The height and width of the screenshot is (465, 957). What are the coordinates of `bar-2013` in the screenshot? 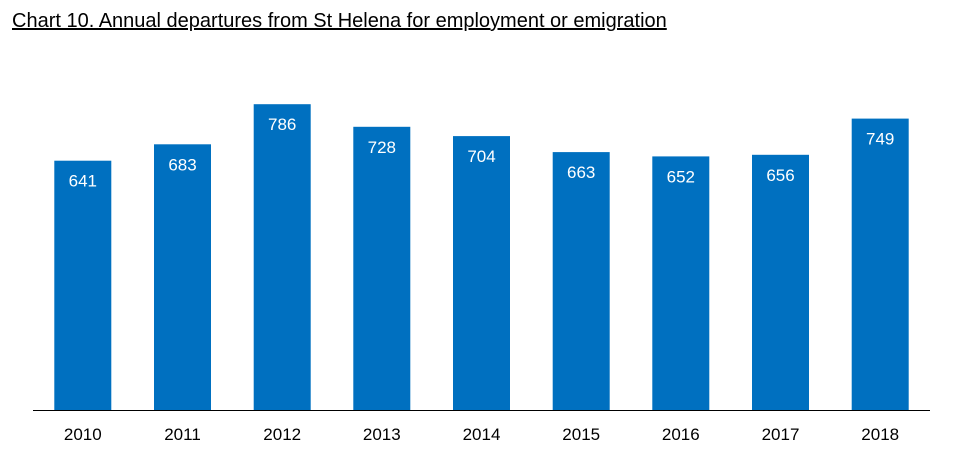 It's located at (382, 268).